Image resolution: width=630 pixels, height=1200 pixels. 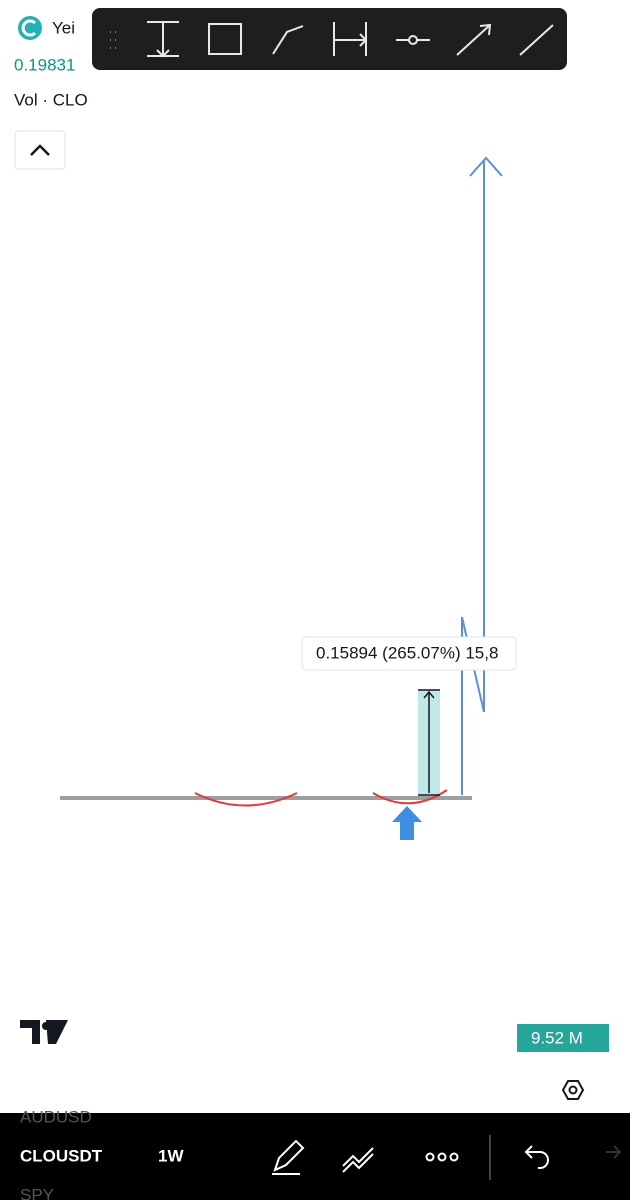 I want to click on settings-icon, so click(x=573, y=1090).